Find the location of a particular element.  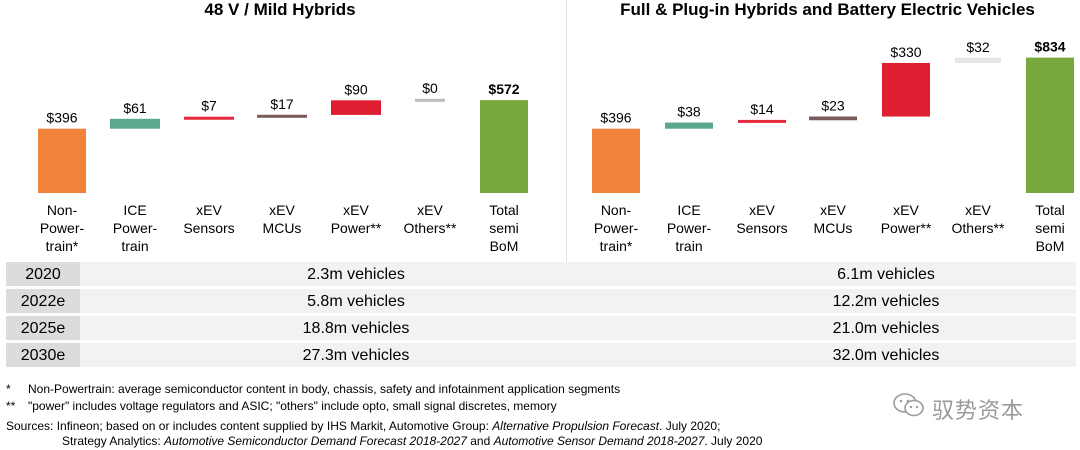

year-cell: 2022e is located at coordinates (43, 301).